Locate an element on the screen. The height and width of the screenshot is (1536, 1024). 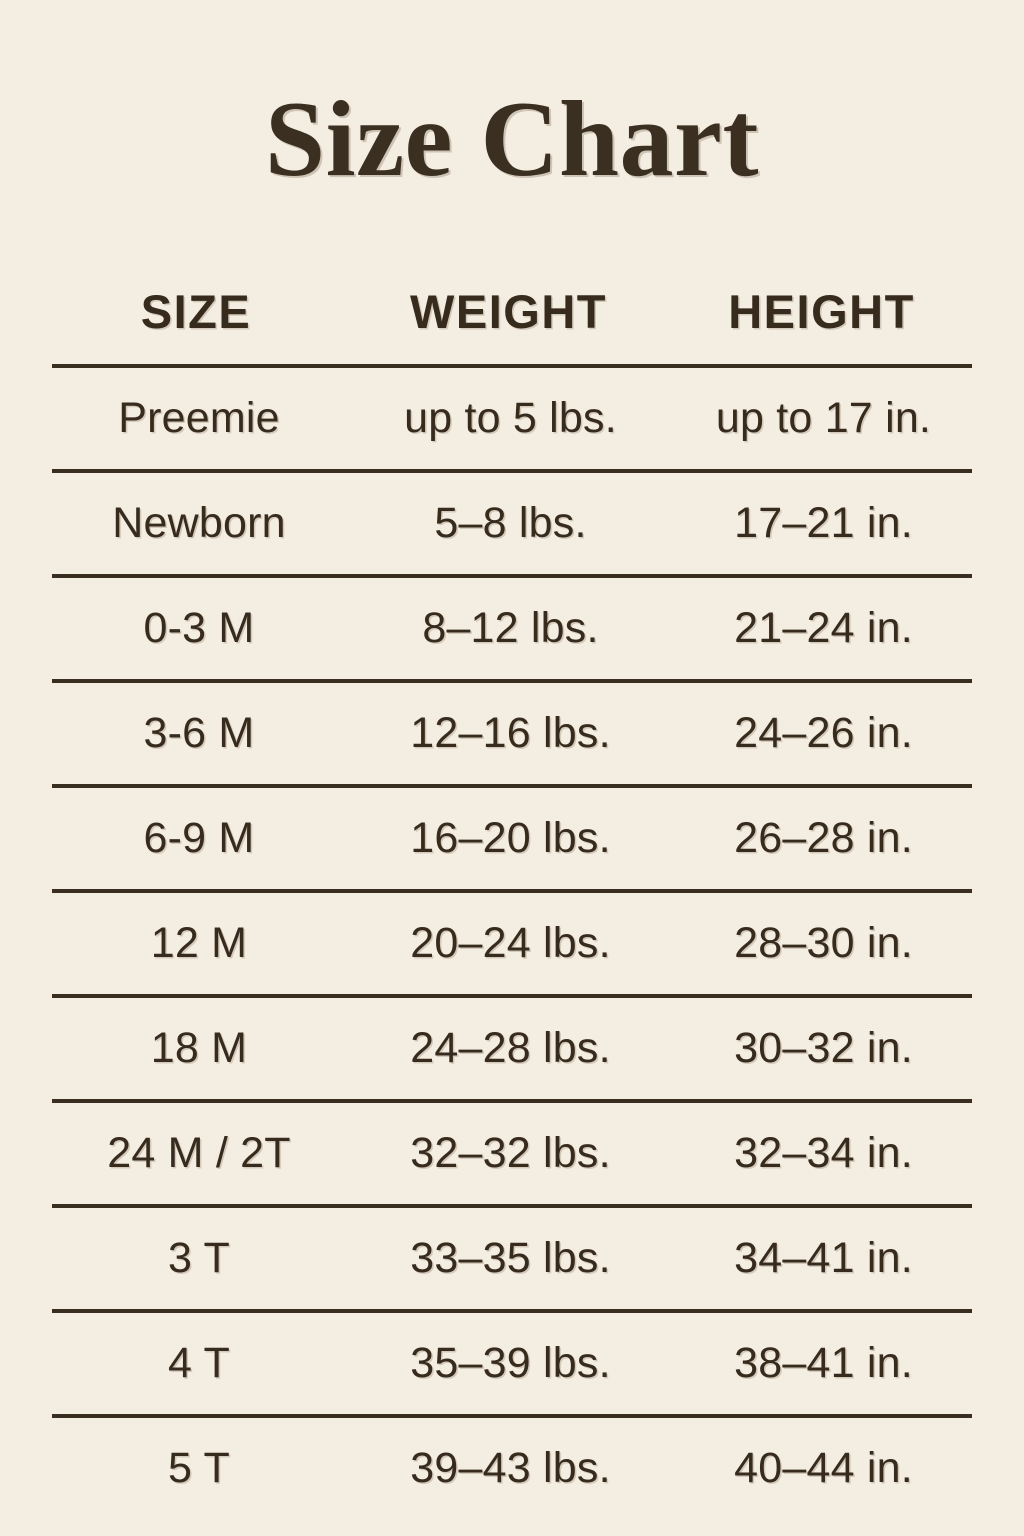
table-row: 24 M / 2T 32–32 lbs. 32–34 in. is located at coordinates (512, 1155).